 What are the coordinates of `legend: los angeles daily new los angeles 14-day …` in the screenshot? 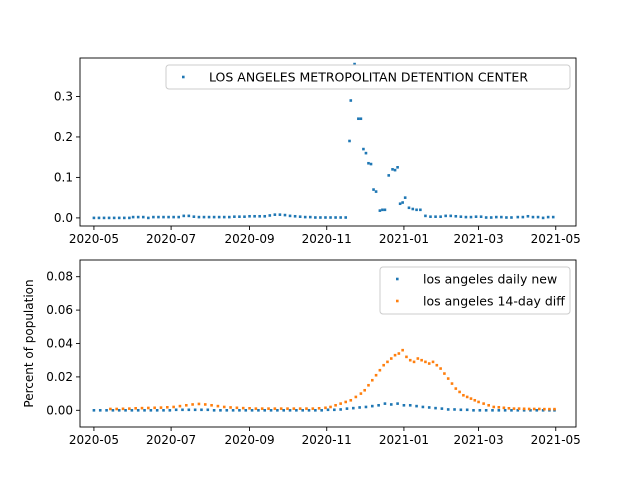 It's located at (475, 290).